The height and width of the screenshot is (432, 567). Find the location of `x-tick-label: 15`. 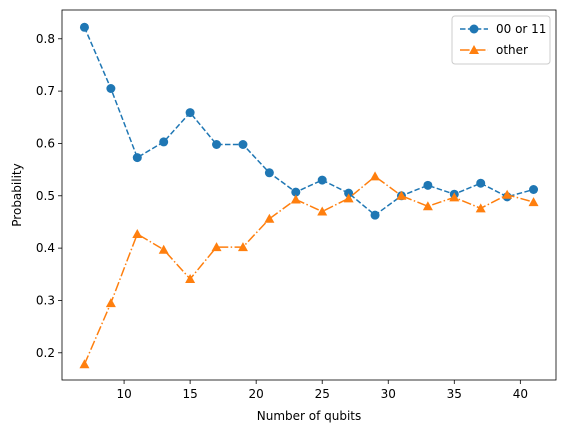

x-tick-label: 15 is located at coordinates (189, 394).